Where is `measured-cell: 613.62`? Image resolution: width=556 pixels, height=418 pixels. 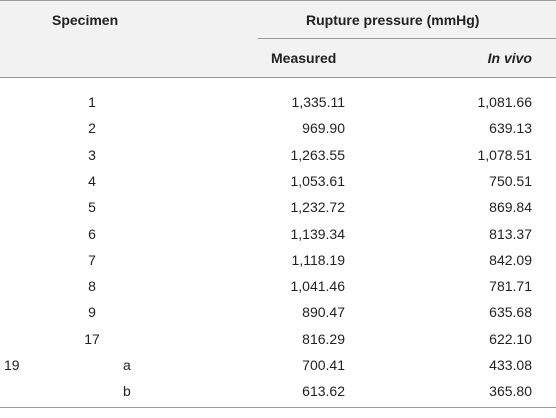
measured-cell: 613.62 is located at coordinates (323, 391).